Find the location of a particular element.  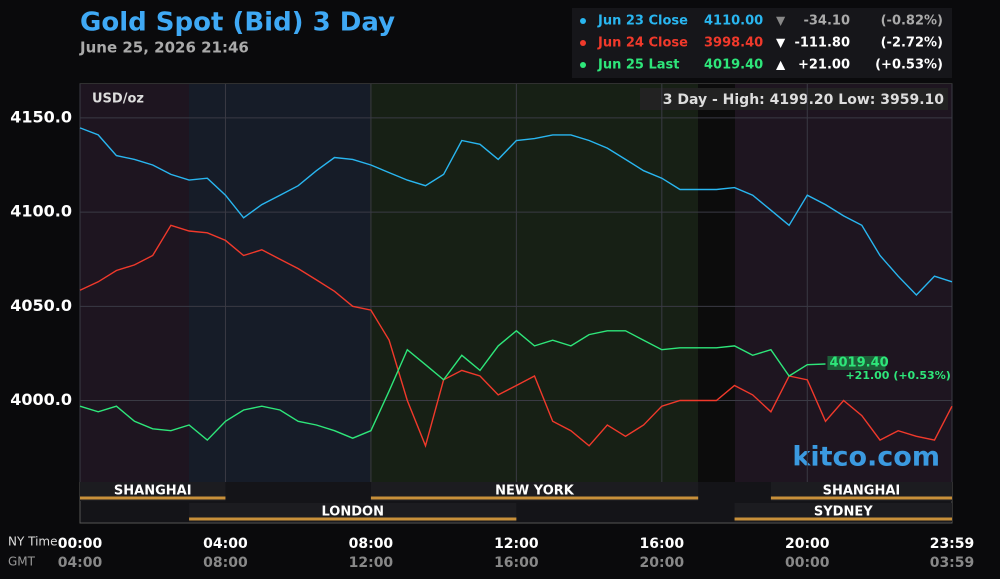

session-label: NEW YORK is located at coordinates (535, 491).